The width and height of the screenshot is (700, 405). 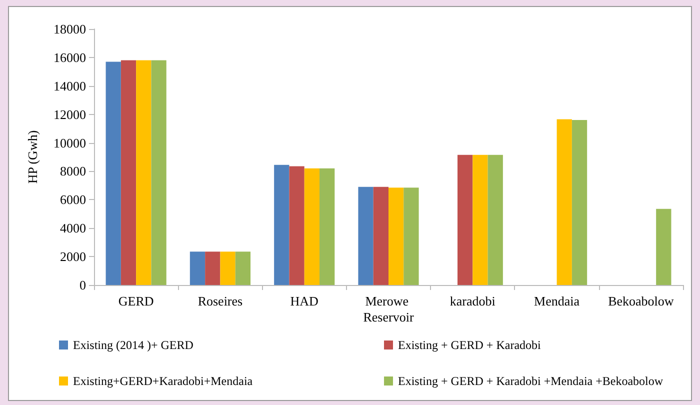 What do you see at coordinates (83, 285) in the screenshot?
I see `y-tick-label: 0` at bounding box center [83, 285].